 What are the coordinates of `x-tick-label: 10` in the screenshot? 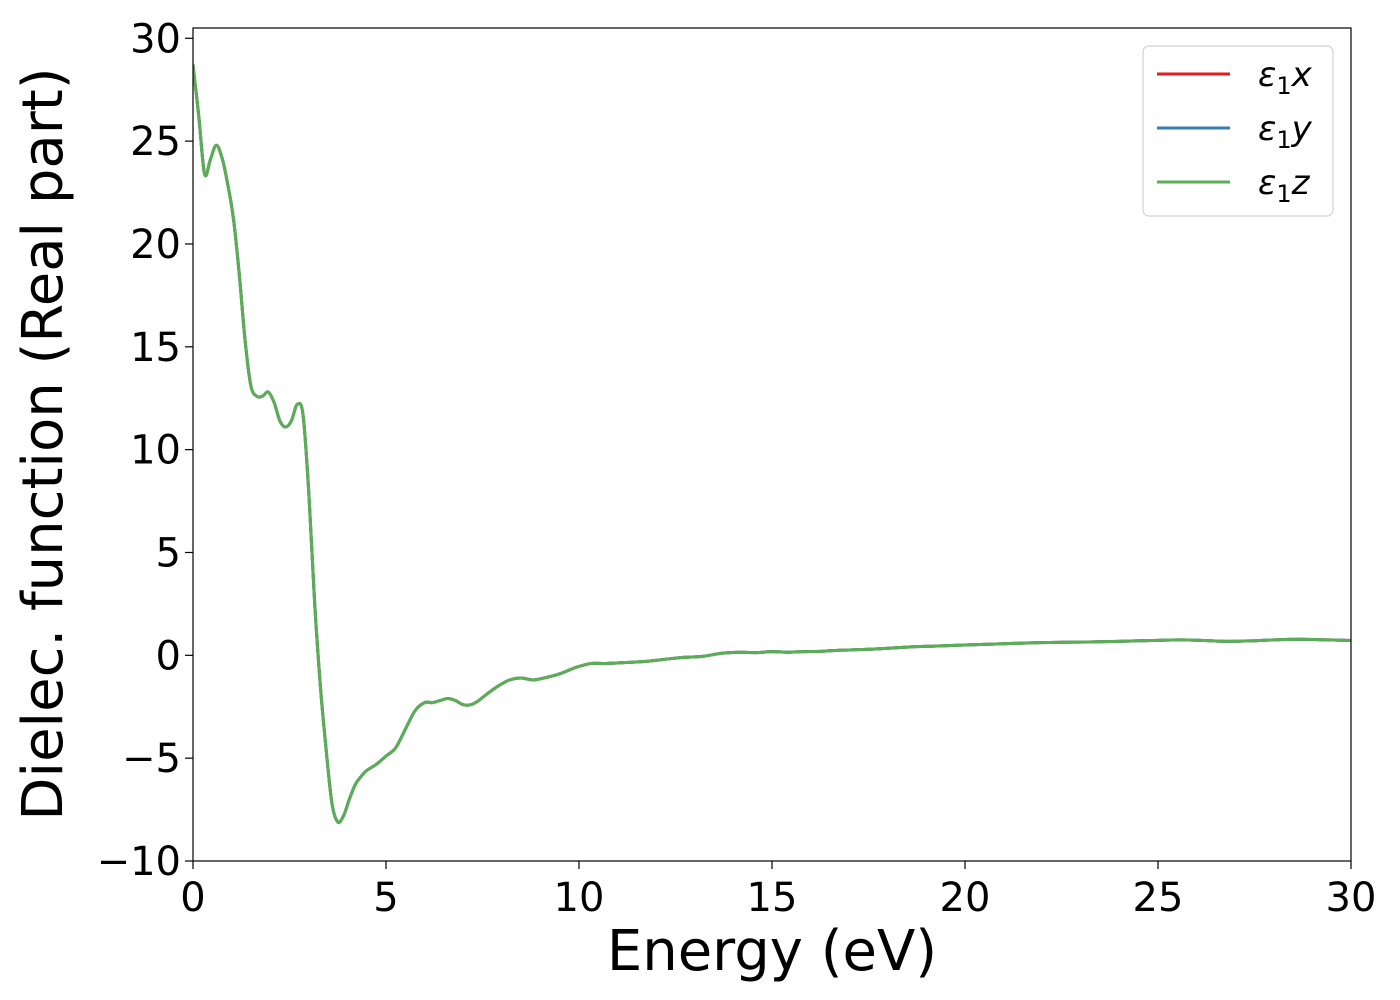 It's located at (579, 898).